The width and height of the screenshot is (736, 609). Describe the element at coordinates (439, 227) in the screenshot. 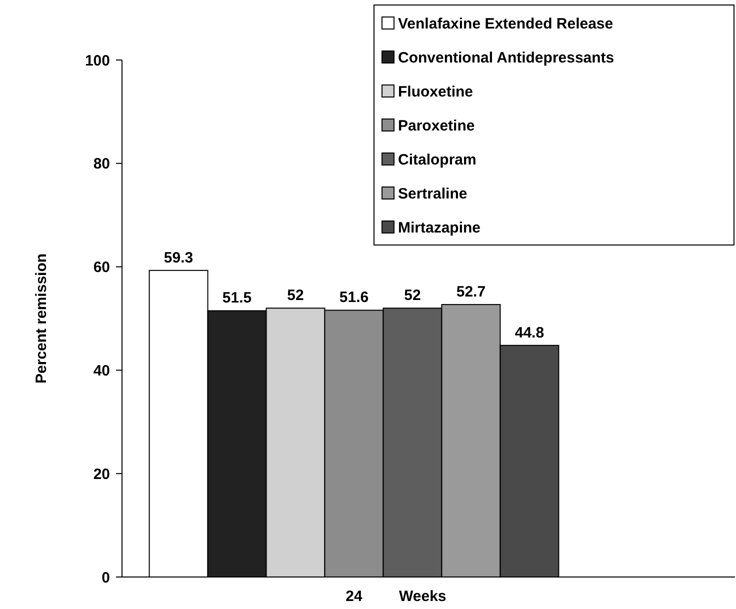

I see `legend-label: Mirtazapine` at that location.